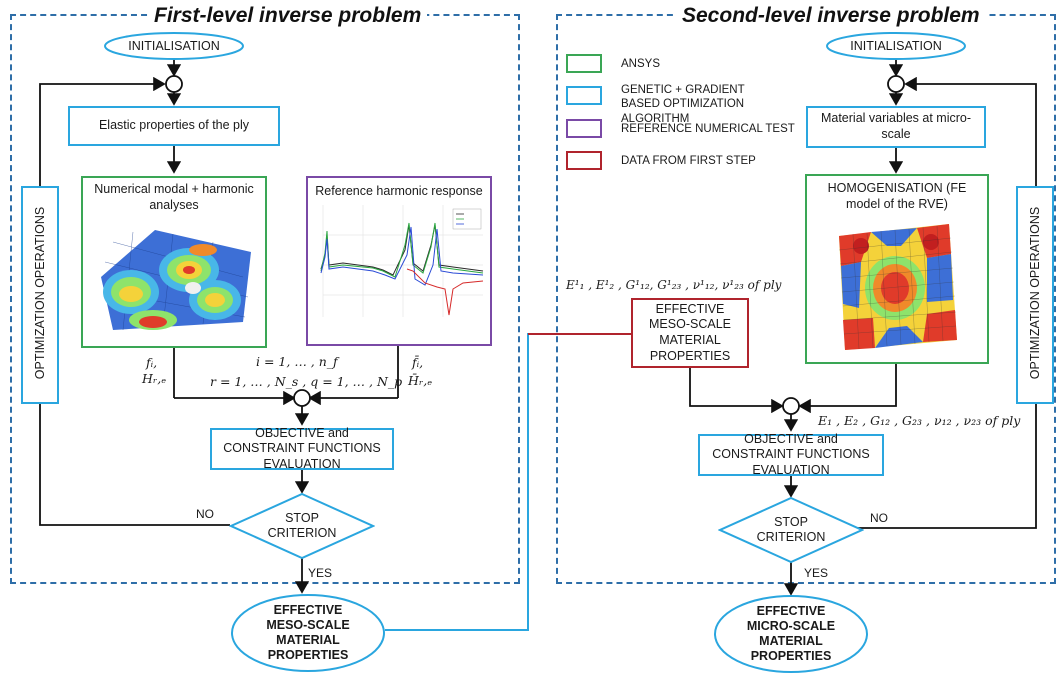  What do you see at coordinates (584, 63) in the screenshot?
I see `legend-swatch-ansys` at bounding box center [584, 63].